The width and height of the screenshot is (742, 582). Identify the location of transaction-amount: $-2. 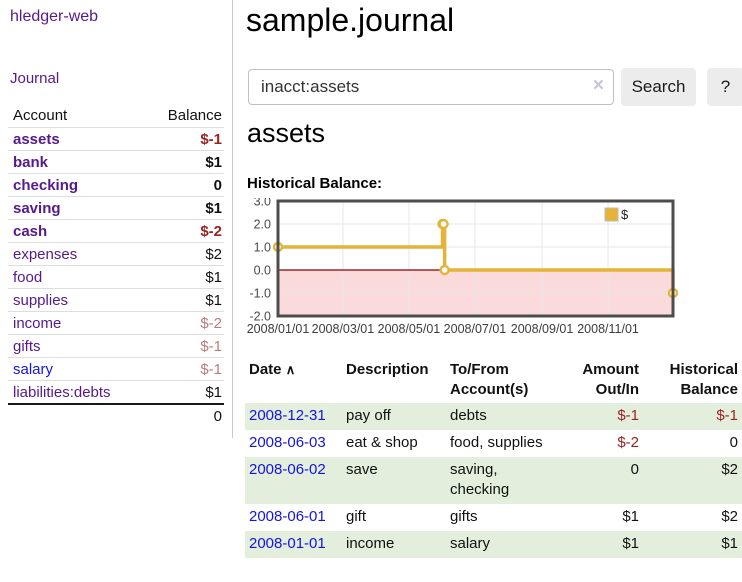
(628, 442).